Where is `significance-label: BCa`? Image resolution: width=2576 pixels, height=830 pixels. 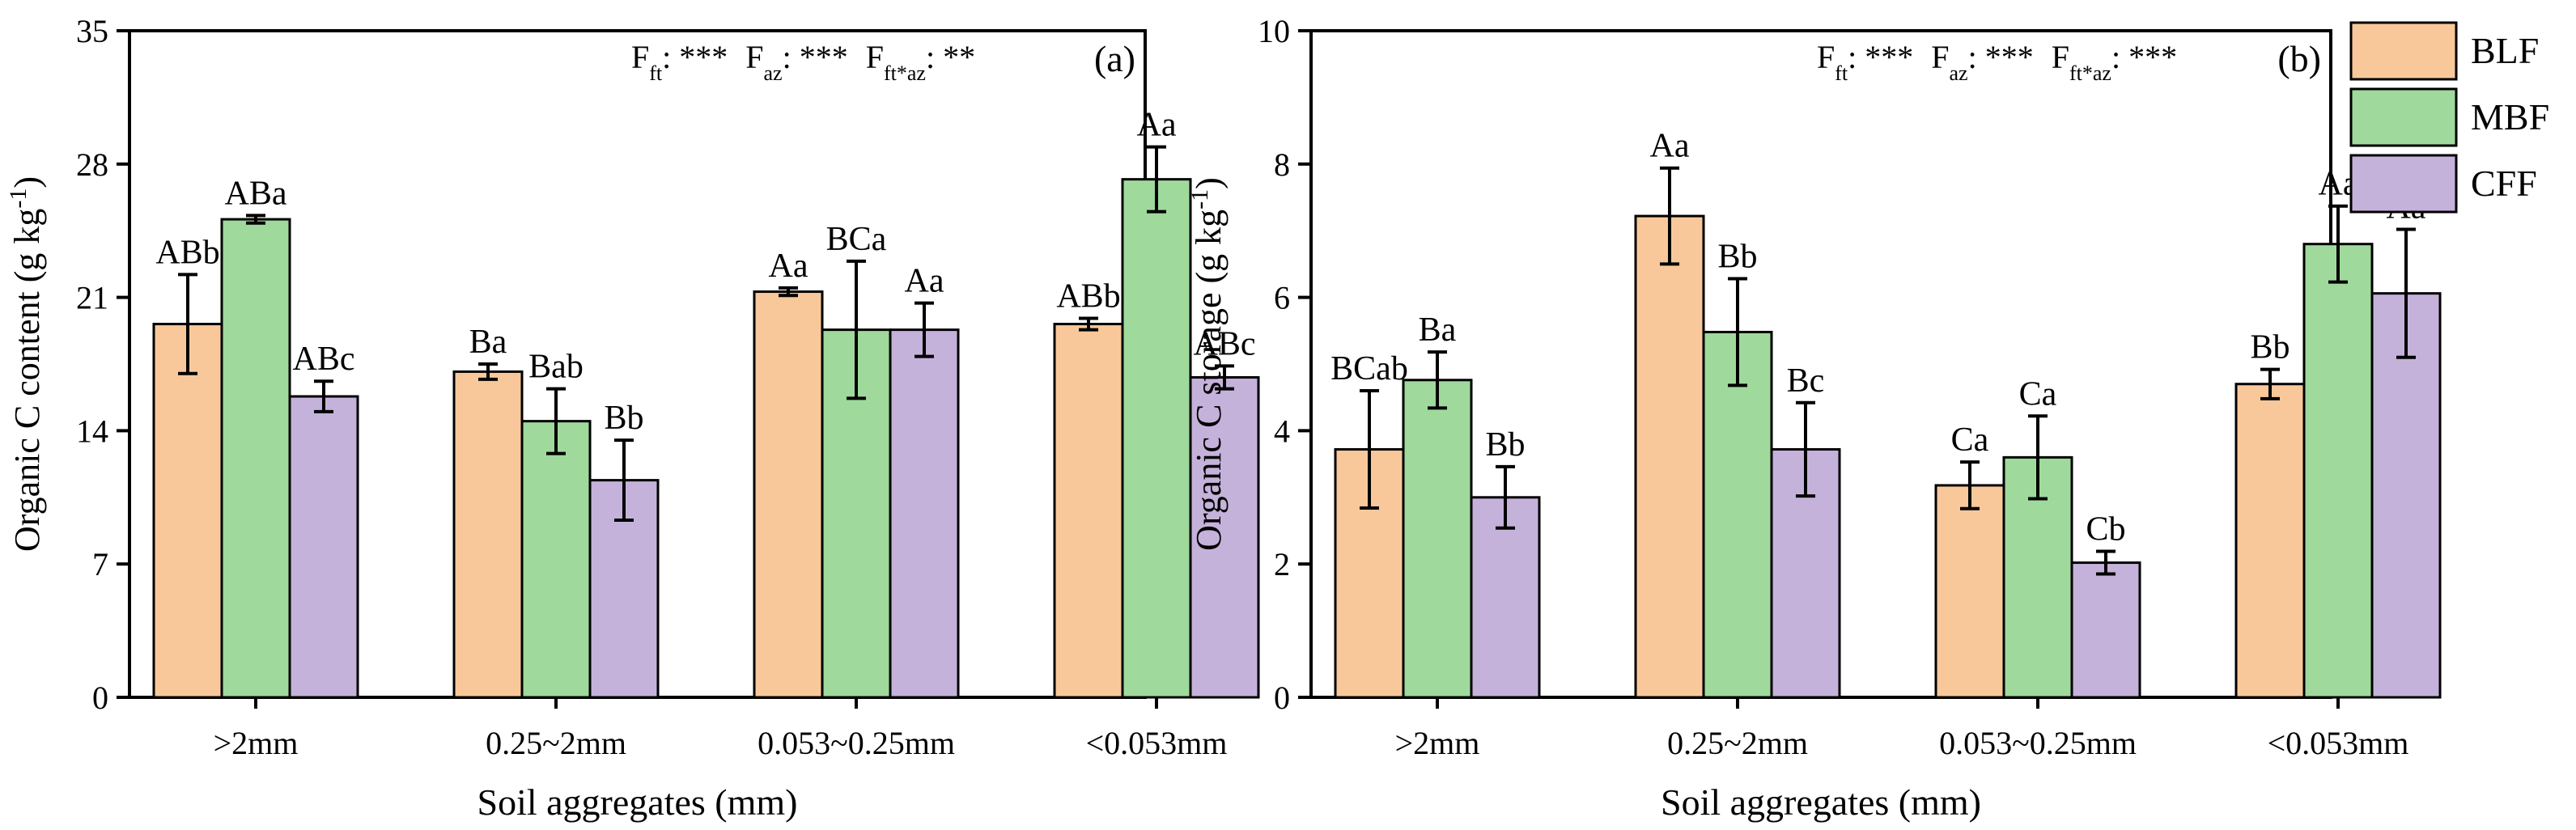 significance-label: BCa is located at coordinates (856, 239).